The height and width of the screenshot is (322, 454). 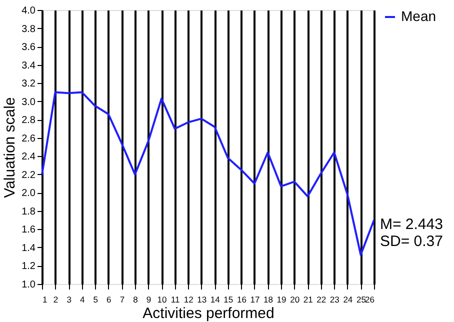 I want to click on y-tick-label: 2.6, so click(x=29, y=138).